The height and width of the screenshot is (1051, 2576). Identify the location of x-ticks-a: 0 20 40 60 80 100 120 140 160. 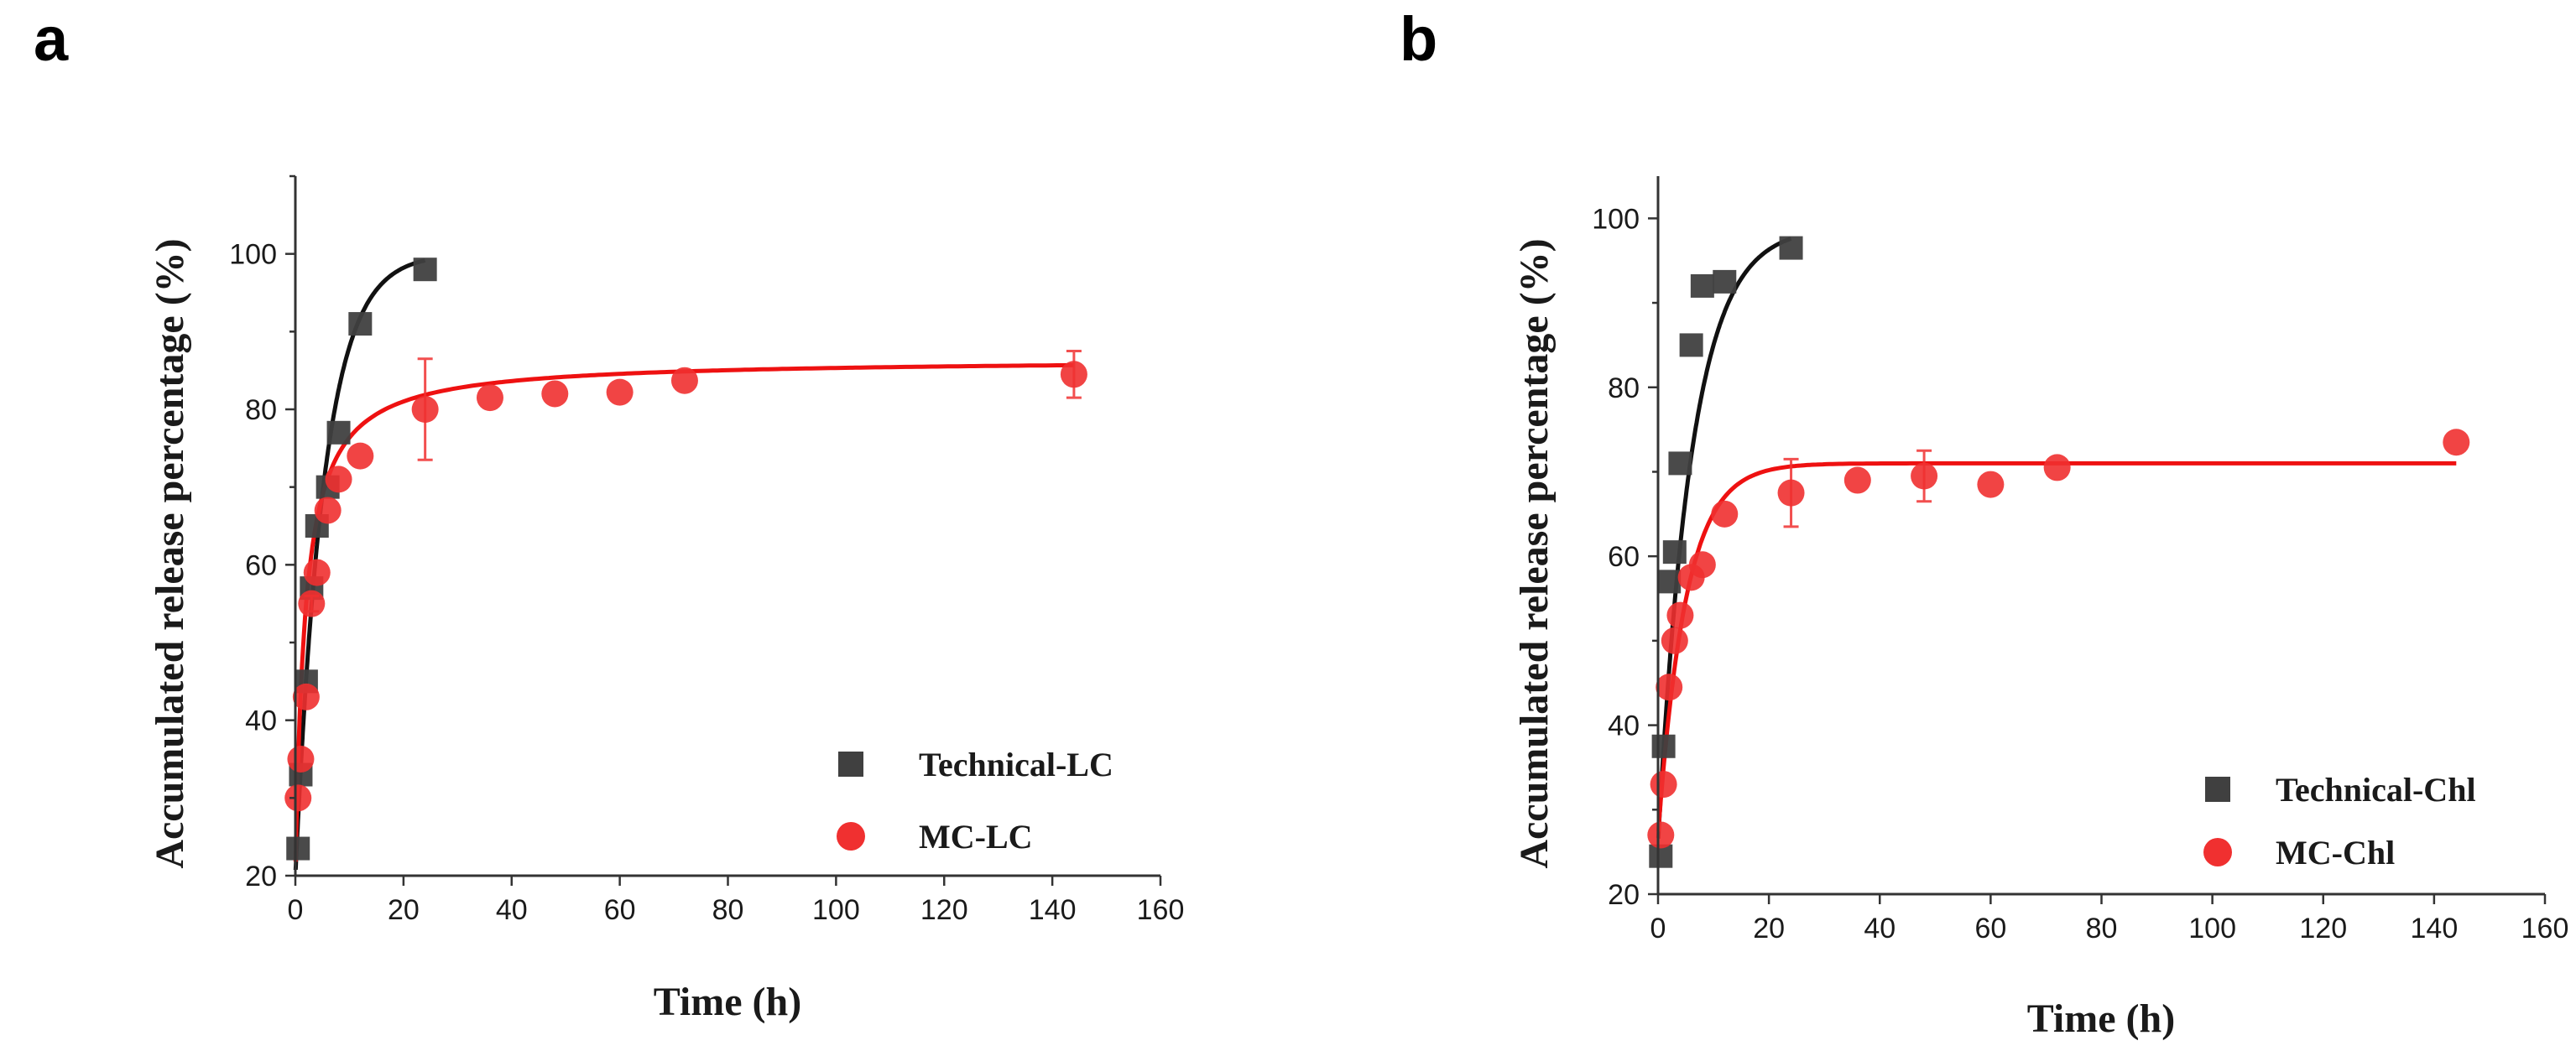
(736, 901).